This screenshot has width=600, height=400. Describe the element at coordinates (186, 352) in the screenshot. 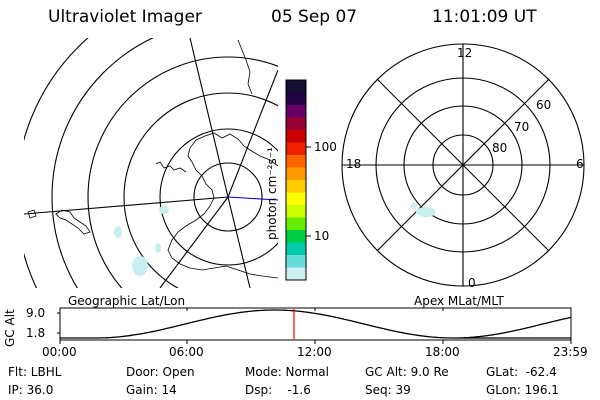

I see `alt-xtick-06: 06:00` at that location.